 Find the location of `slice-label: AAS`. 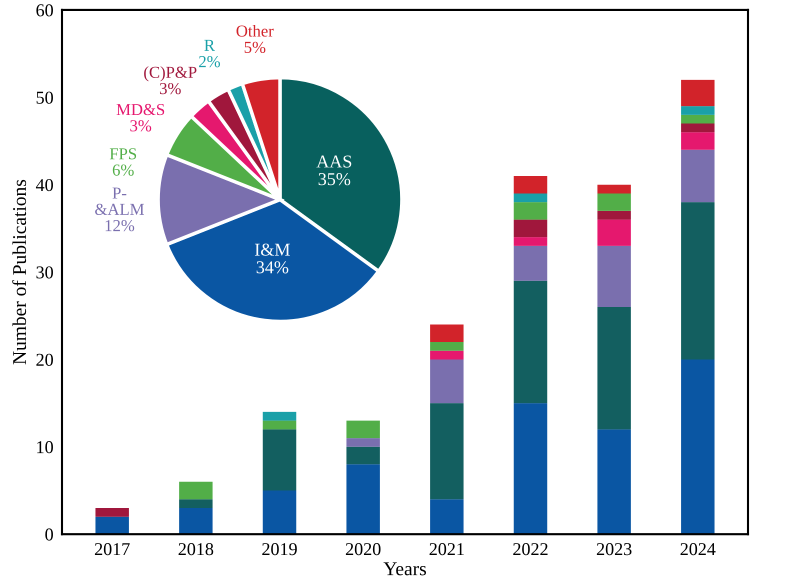

slice-label: AAS is located at coordinates (334, 161).